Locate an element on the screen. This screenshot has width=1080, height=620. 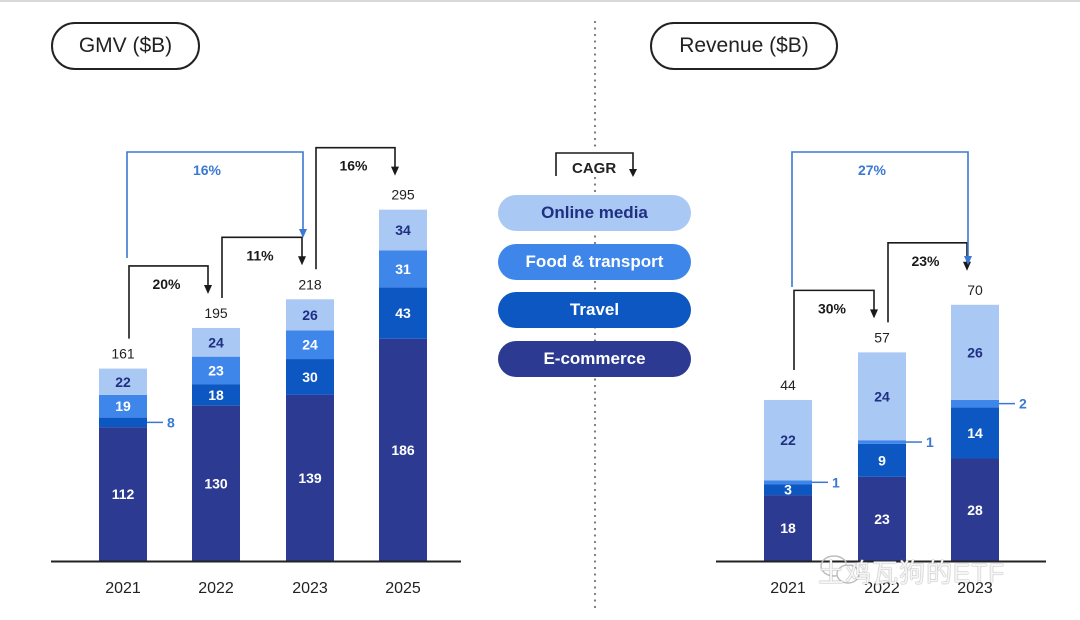
gmv-chart-title: GMV ($B) is located at coordinates (125, 46).